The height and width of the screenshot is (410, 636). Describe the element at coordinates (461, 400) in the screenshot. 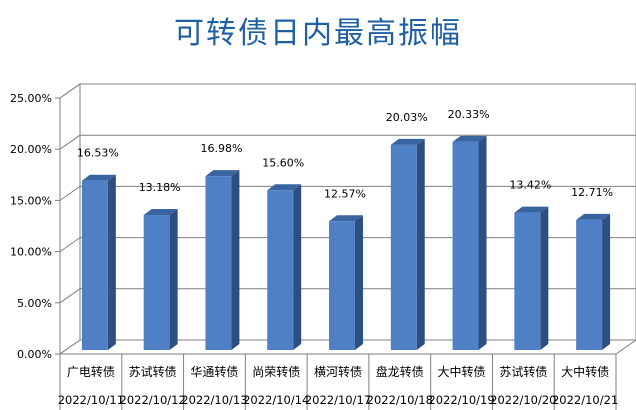

I see `x-date-label: 2022/10/19` at that location.